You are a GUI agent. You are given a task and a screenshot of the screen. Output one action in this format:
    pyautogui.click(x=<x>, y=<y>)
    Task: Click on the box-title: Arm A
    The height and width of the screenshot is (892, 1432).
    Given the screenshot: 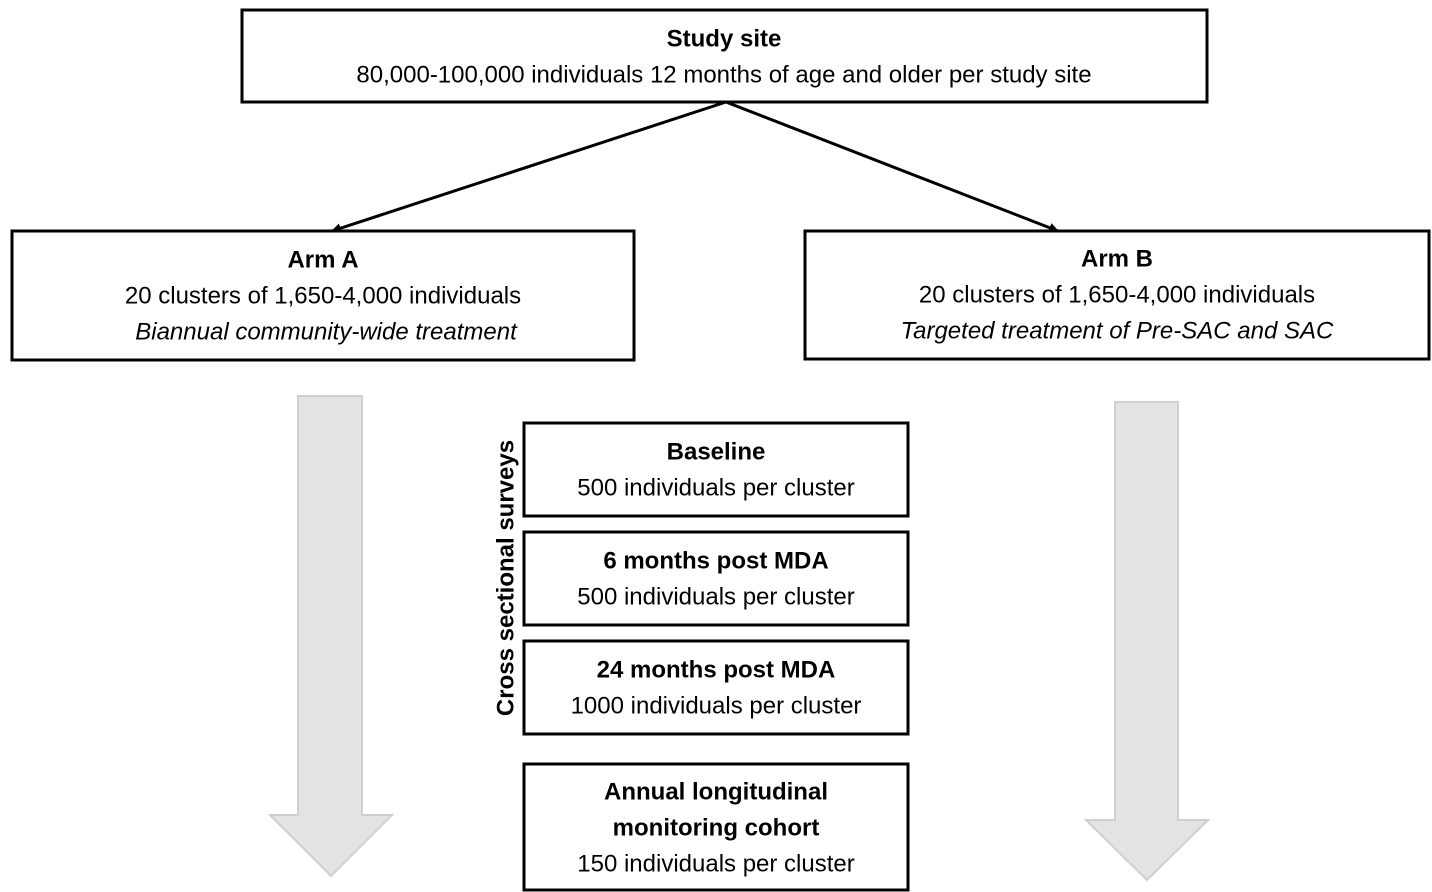 What is the action you would take?
    pyautogui.click(x=322, y=259)
    